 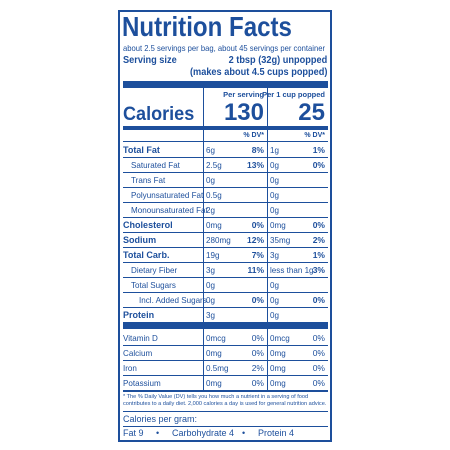 What do you see at coordinates (146, 255) in the screenshot?
I see `nutrient-name: Total Carb.` at bounding box center [146, 255].